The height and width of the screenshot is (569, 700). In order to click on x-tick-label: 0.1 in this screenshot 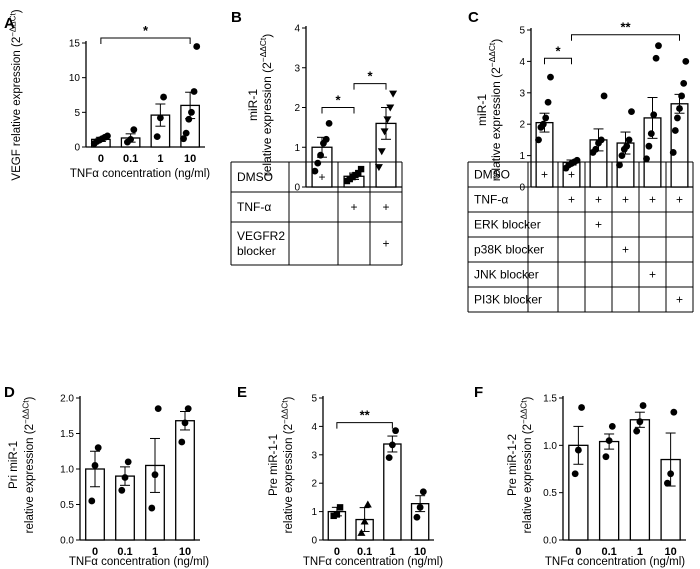, I will do `click(608, 552)`.